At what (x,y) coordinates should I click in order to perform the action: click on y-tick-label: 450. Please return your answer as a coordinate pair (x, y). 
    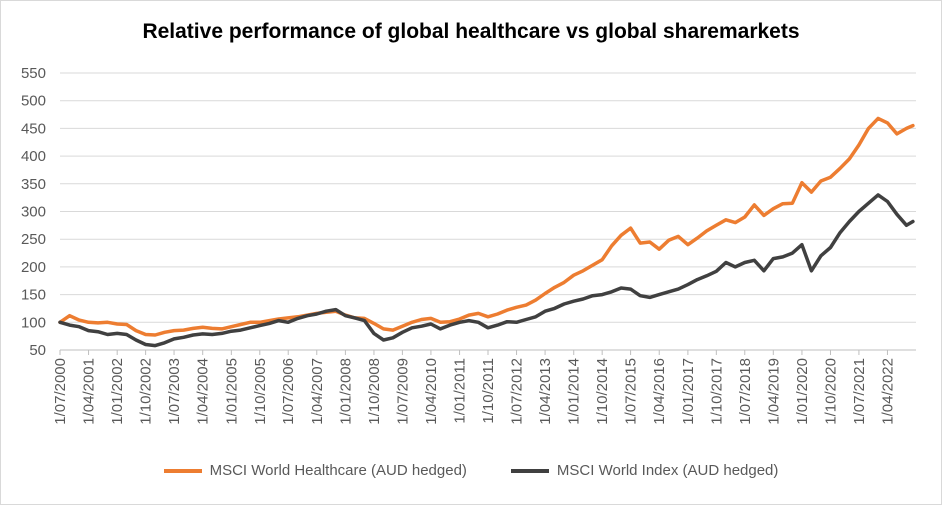
    Looking at the image, I should click on (33, 128).